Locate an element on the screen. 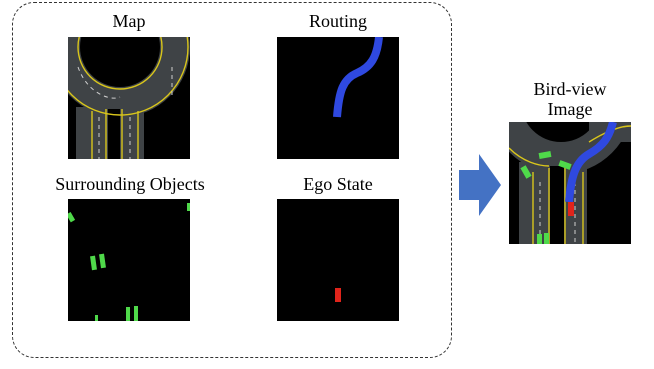 This screenshot has height=369, width=654. bird-view-title-line2: Image is located at coordinates (570, 109).